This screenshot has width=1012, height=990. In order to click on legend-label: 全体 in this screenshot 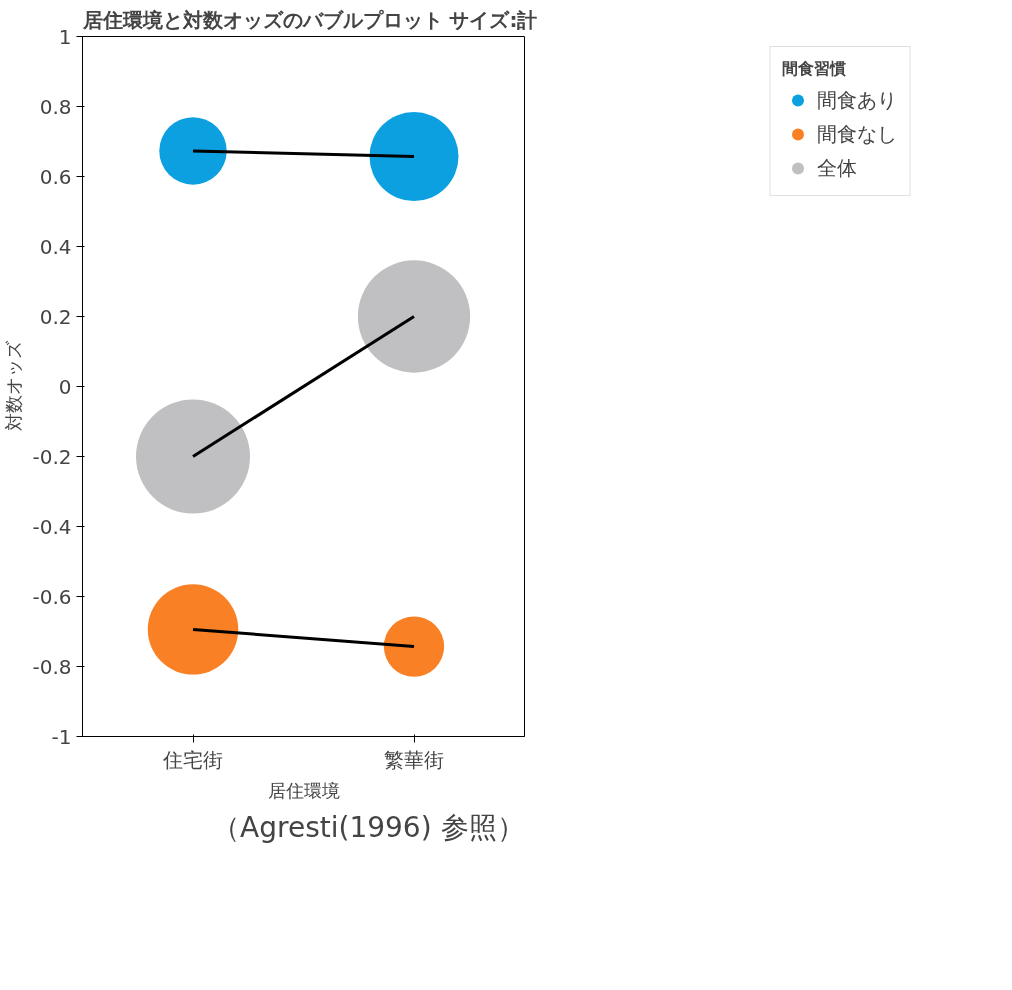, I will do `click(837, 168)`.